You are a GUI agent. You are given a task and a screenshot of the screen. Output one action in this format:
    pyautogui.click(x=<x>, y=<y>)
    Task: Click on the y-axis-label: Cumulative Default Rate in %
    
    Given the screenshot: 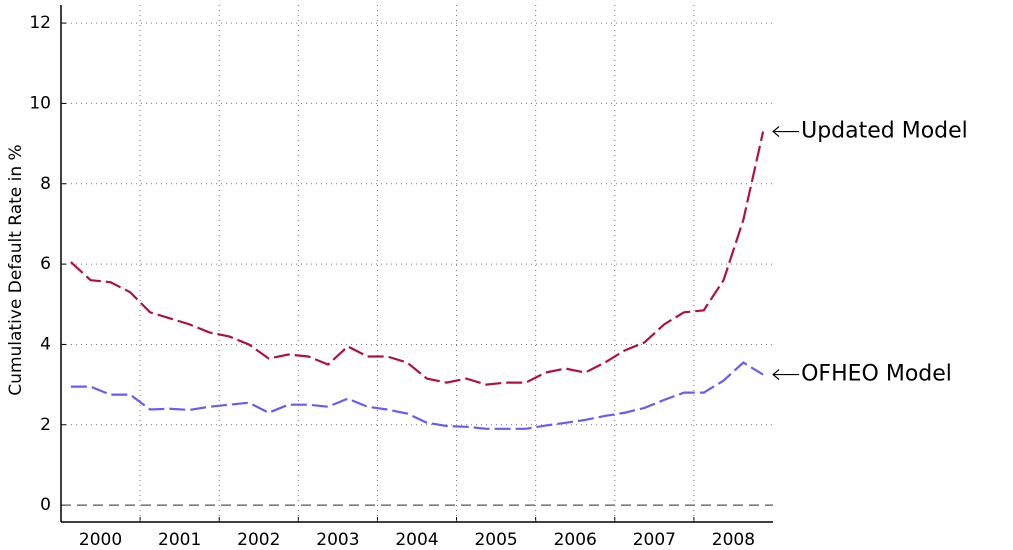 What is the action you would take?
    pyautogui.click(x=16, y=269)
    